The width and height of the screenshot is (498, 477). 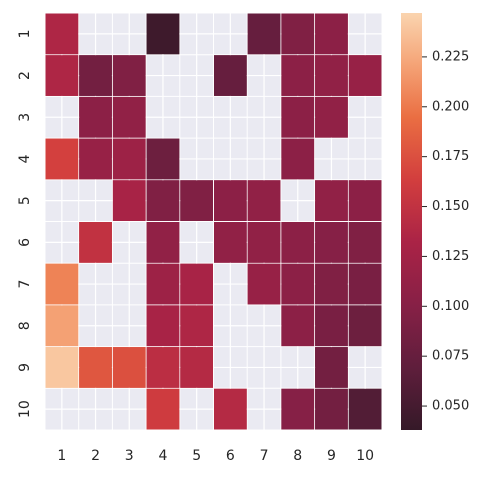 What do you see at coordinates (25, 33) in the screenshot?
I see `y-tick-label: 1` at bounding box center [25, 33].